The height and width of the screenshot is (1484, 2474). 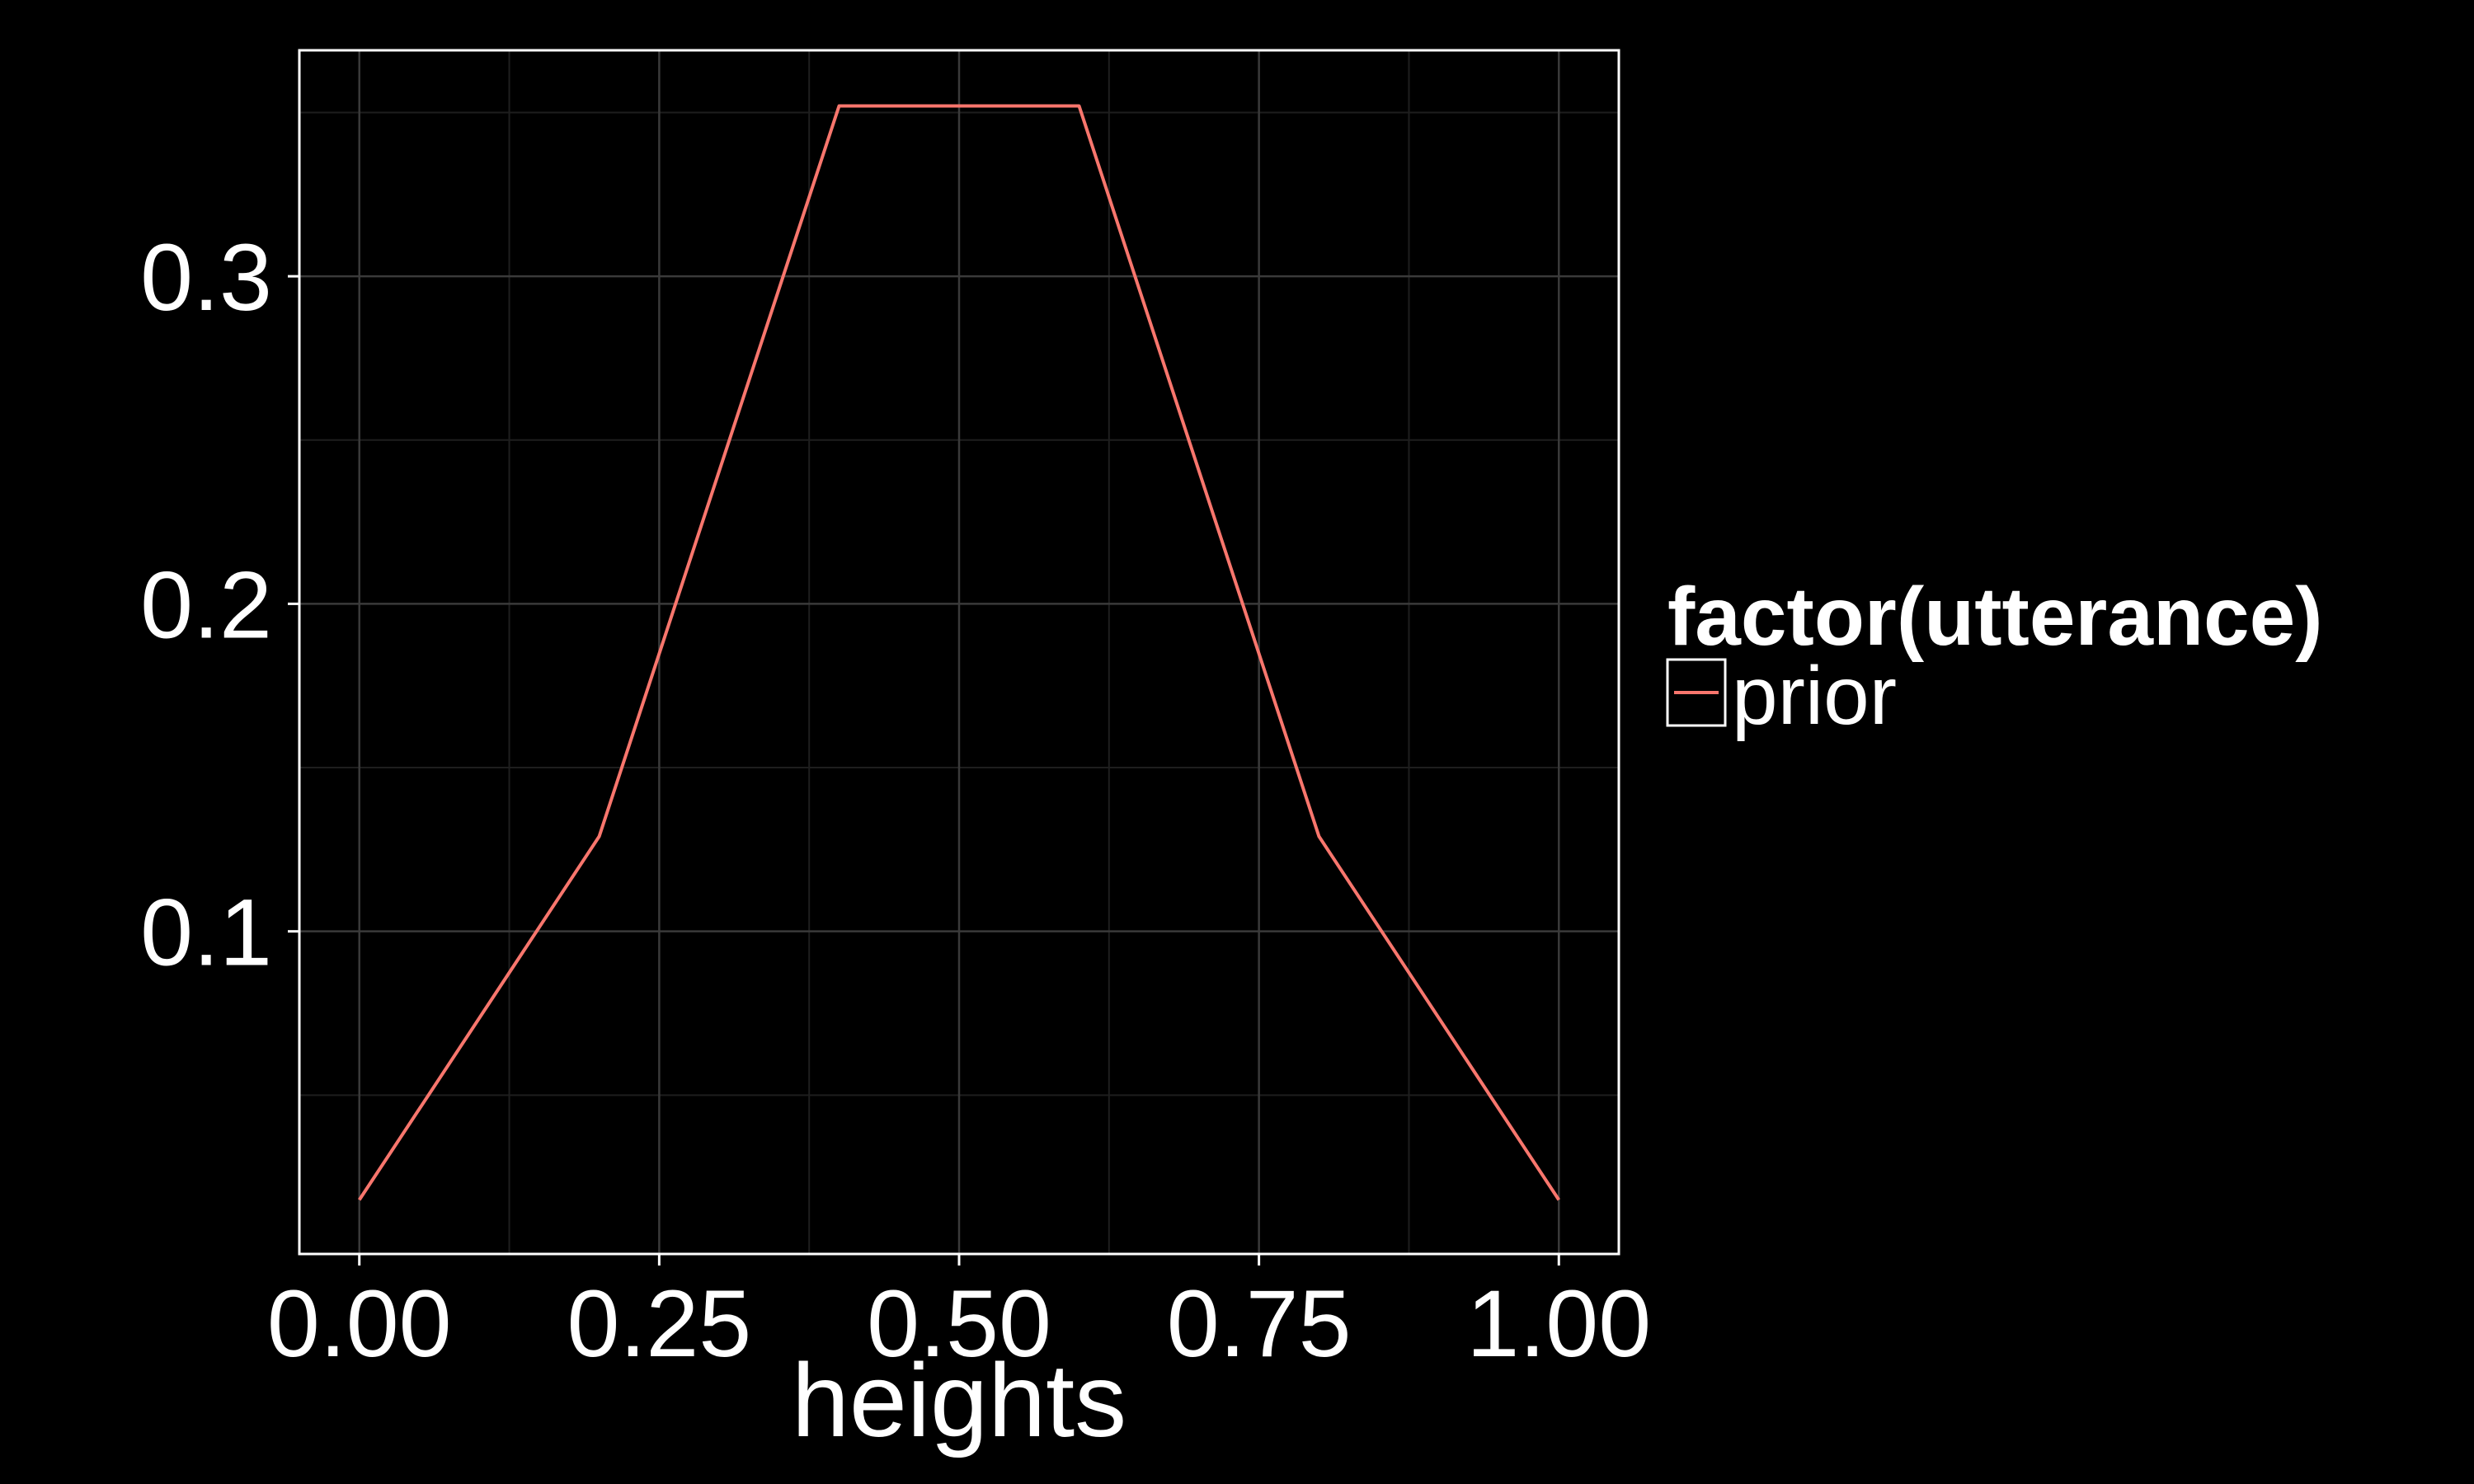 I want to click on y-tick-label: 0.2, so click(x=206, y=605).